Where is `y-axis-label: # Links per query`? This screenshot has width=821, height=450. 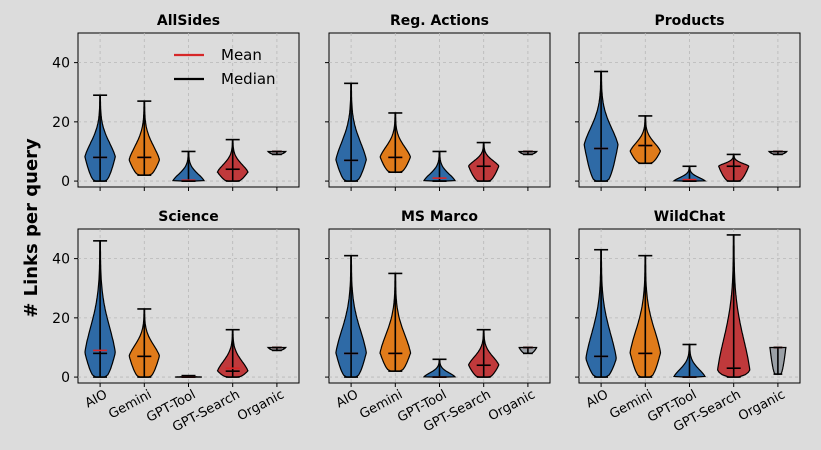 y-axis-label: # Links per query is located at coordinates (31, 228).